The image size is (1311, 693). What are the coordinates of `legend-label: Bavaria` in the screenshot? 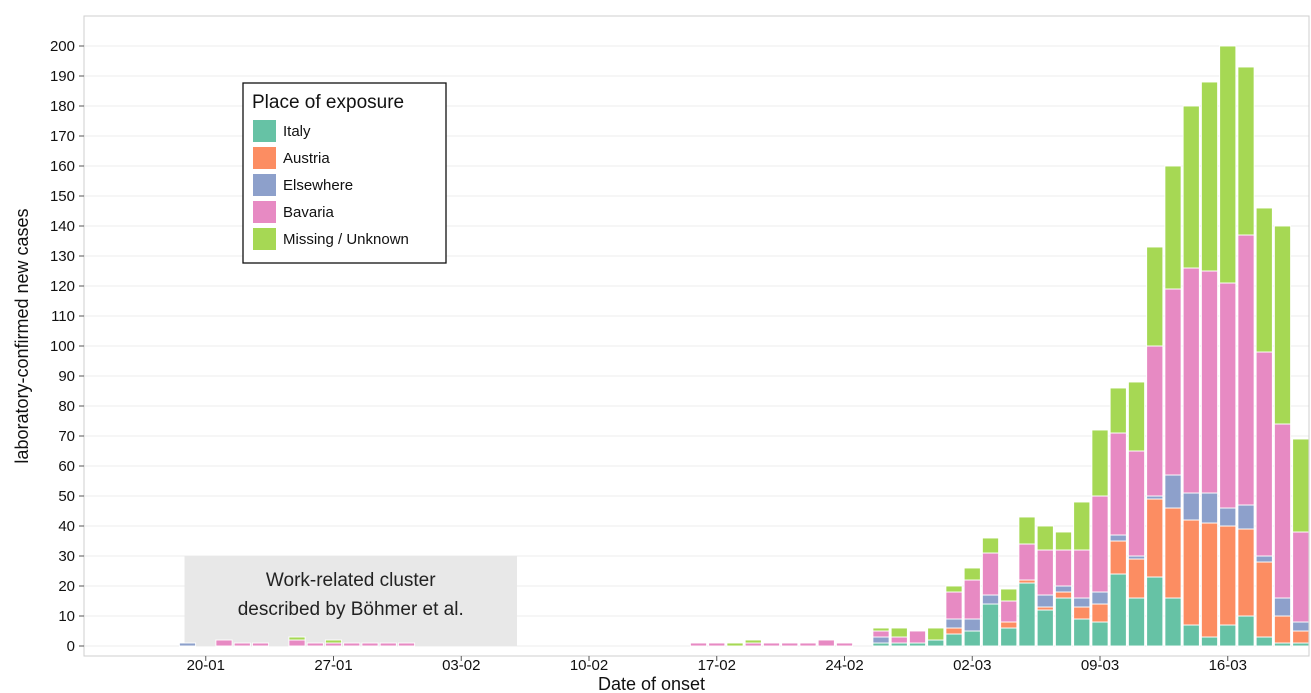 It's located at (309, 212).